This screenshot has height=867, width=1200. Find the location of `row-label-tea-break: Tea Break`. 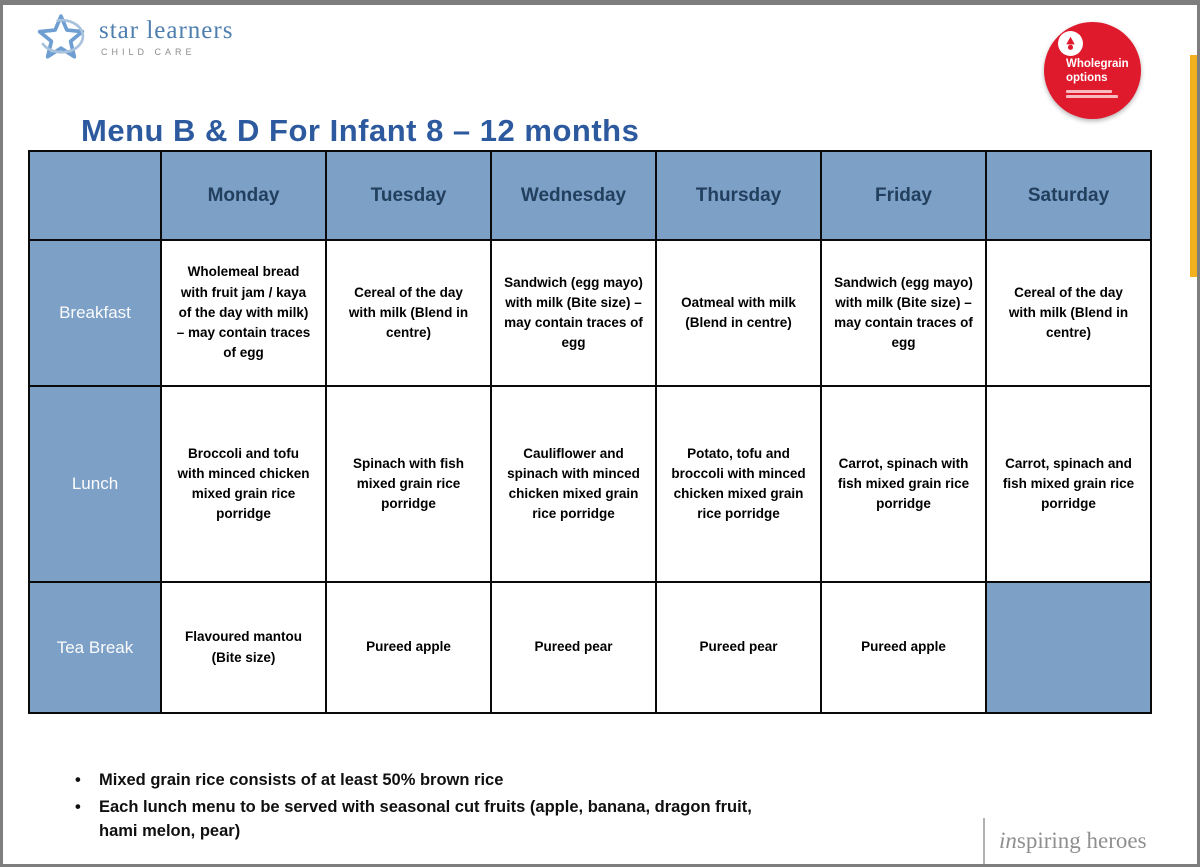

row-label-tea-break: Tea Break is located at coordinates (95, 647).